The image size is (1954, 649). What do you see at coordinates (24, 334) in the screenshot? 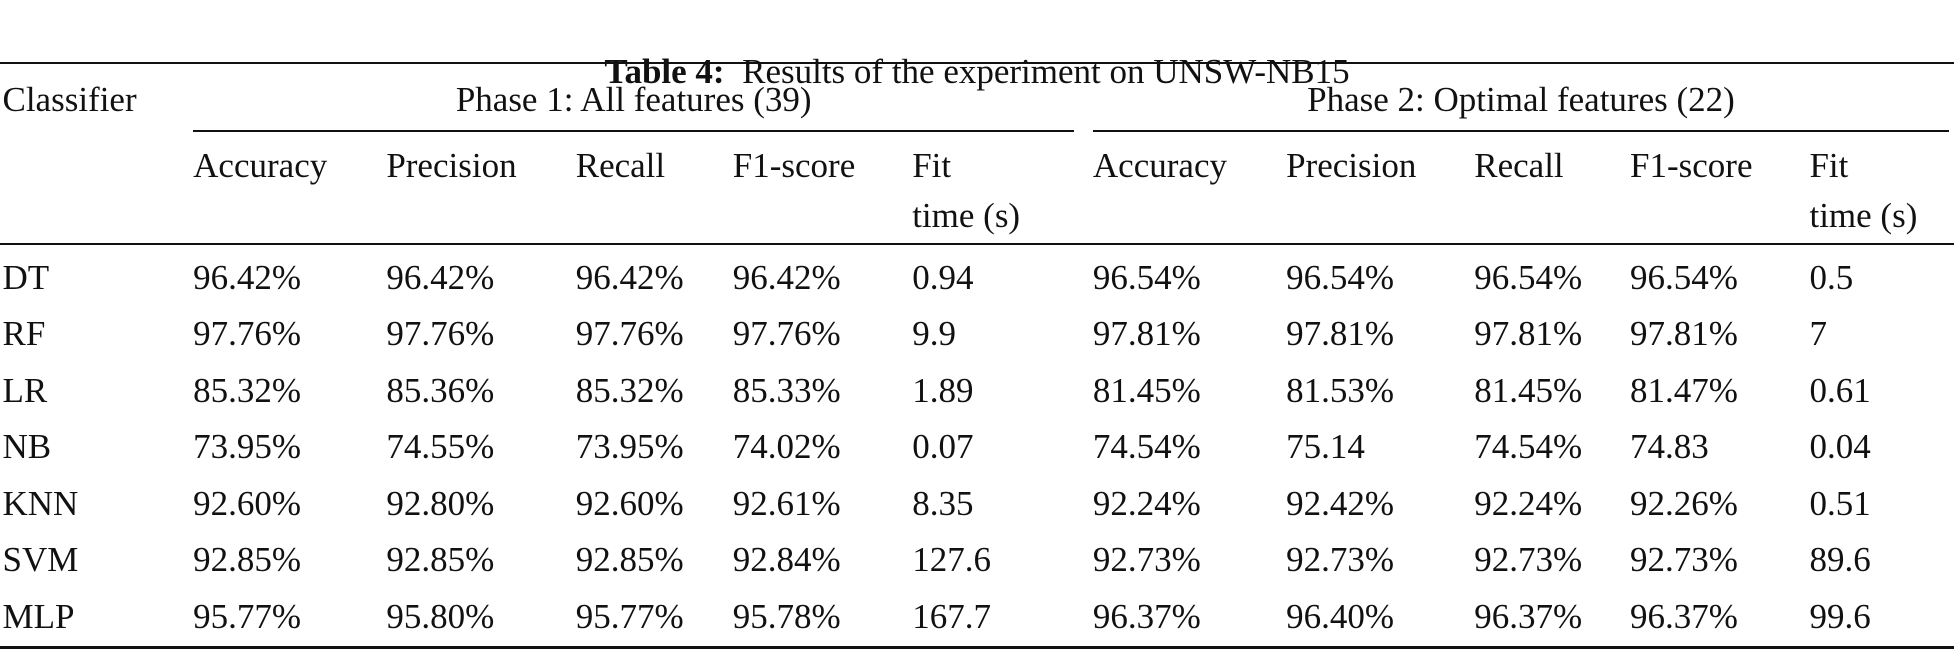
I see `row-label: RF` at bounding box center [24, 334].